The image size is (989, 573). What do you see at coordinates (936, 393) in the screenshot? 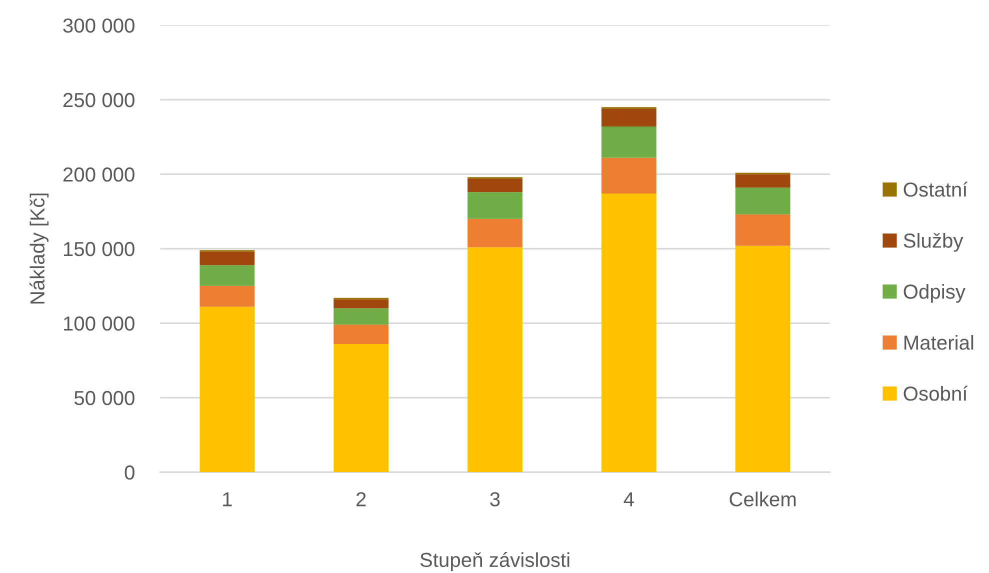
I see `legend-label: Osobní` at bounding box center [936, 393].